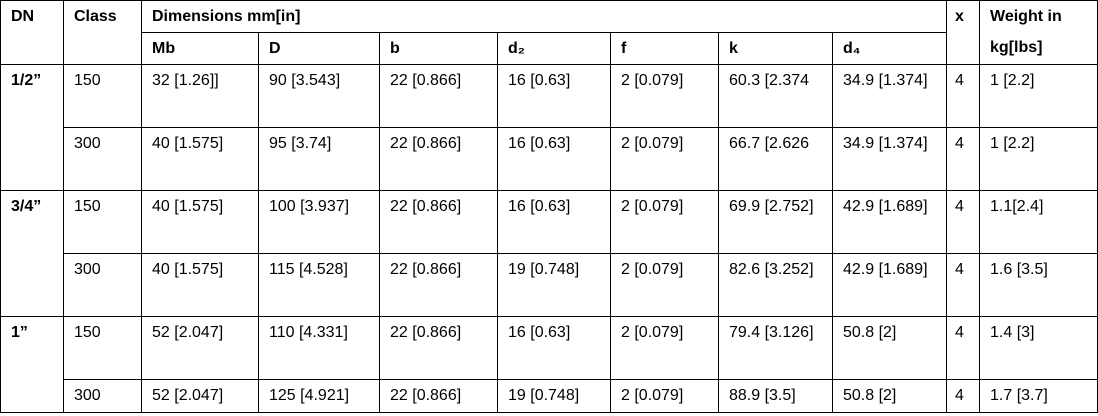 The height and width of the screenshot is (416, 1098). What do you see at coordinates (1038, 222) in the screenshot?
I see `table-cell: 1.1[2.4]` at bounding box center [1038, 222].